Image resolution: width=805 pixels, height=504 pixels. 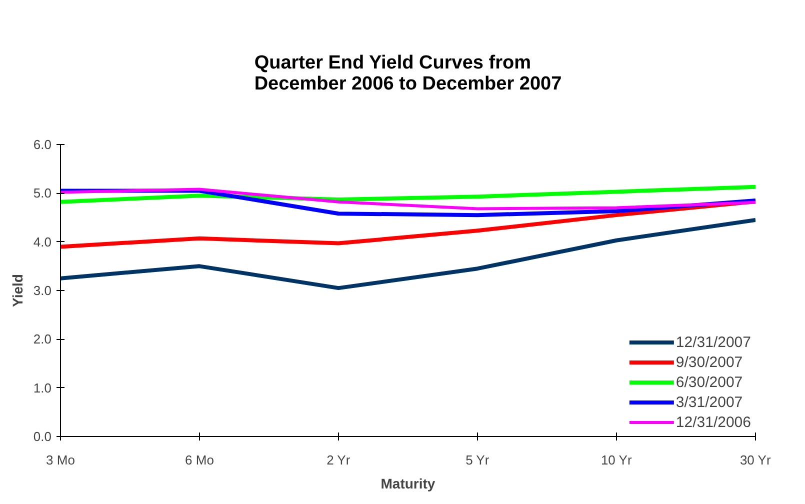 I want to click on x-axis-title: Maturity, so click(x=408, y=484).